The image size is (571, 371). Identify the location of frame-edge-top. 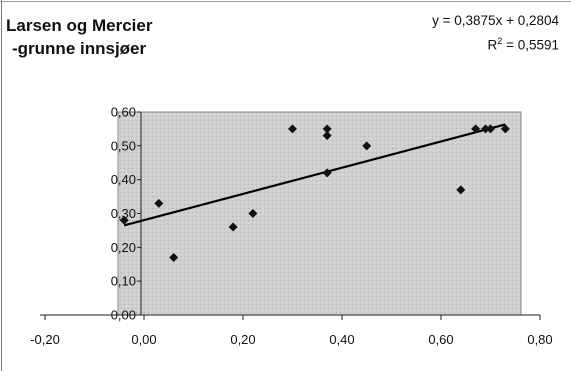
(285, 1).